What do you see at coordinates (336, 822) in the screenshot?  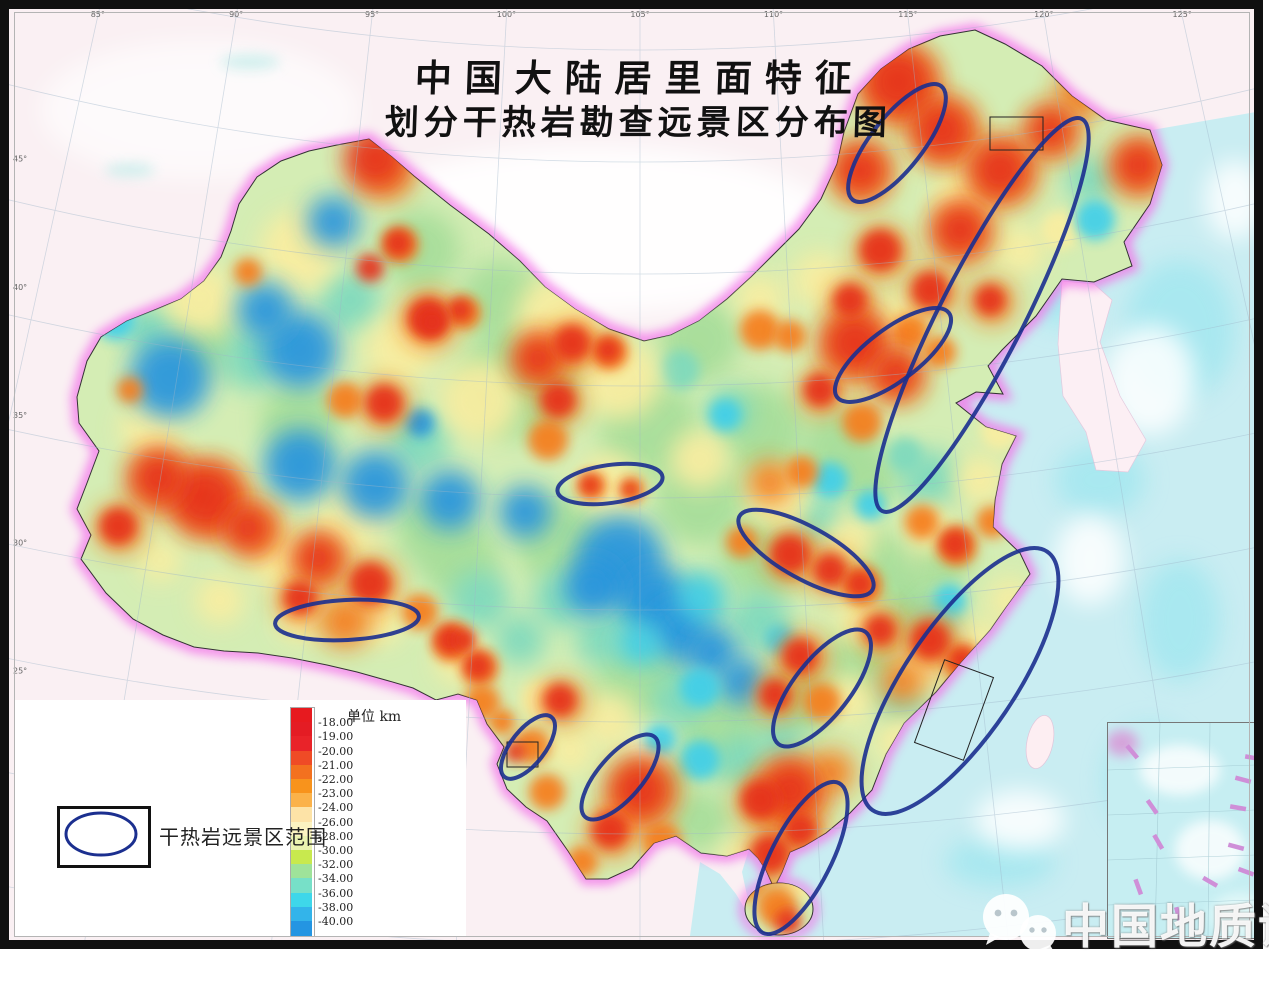 I see `scale-value-label: -26.00` at bounding box center [336, 822].